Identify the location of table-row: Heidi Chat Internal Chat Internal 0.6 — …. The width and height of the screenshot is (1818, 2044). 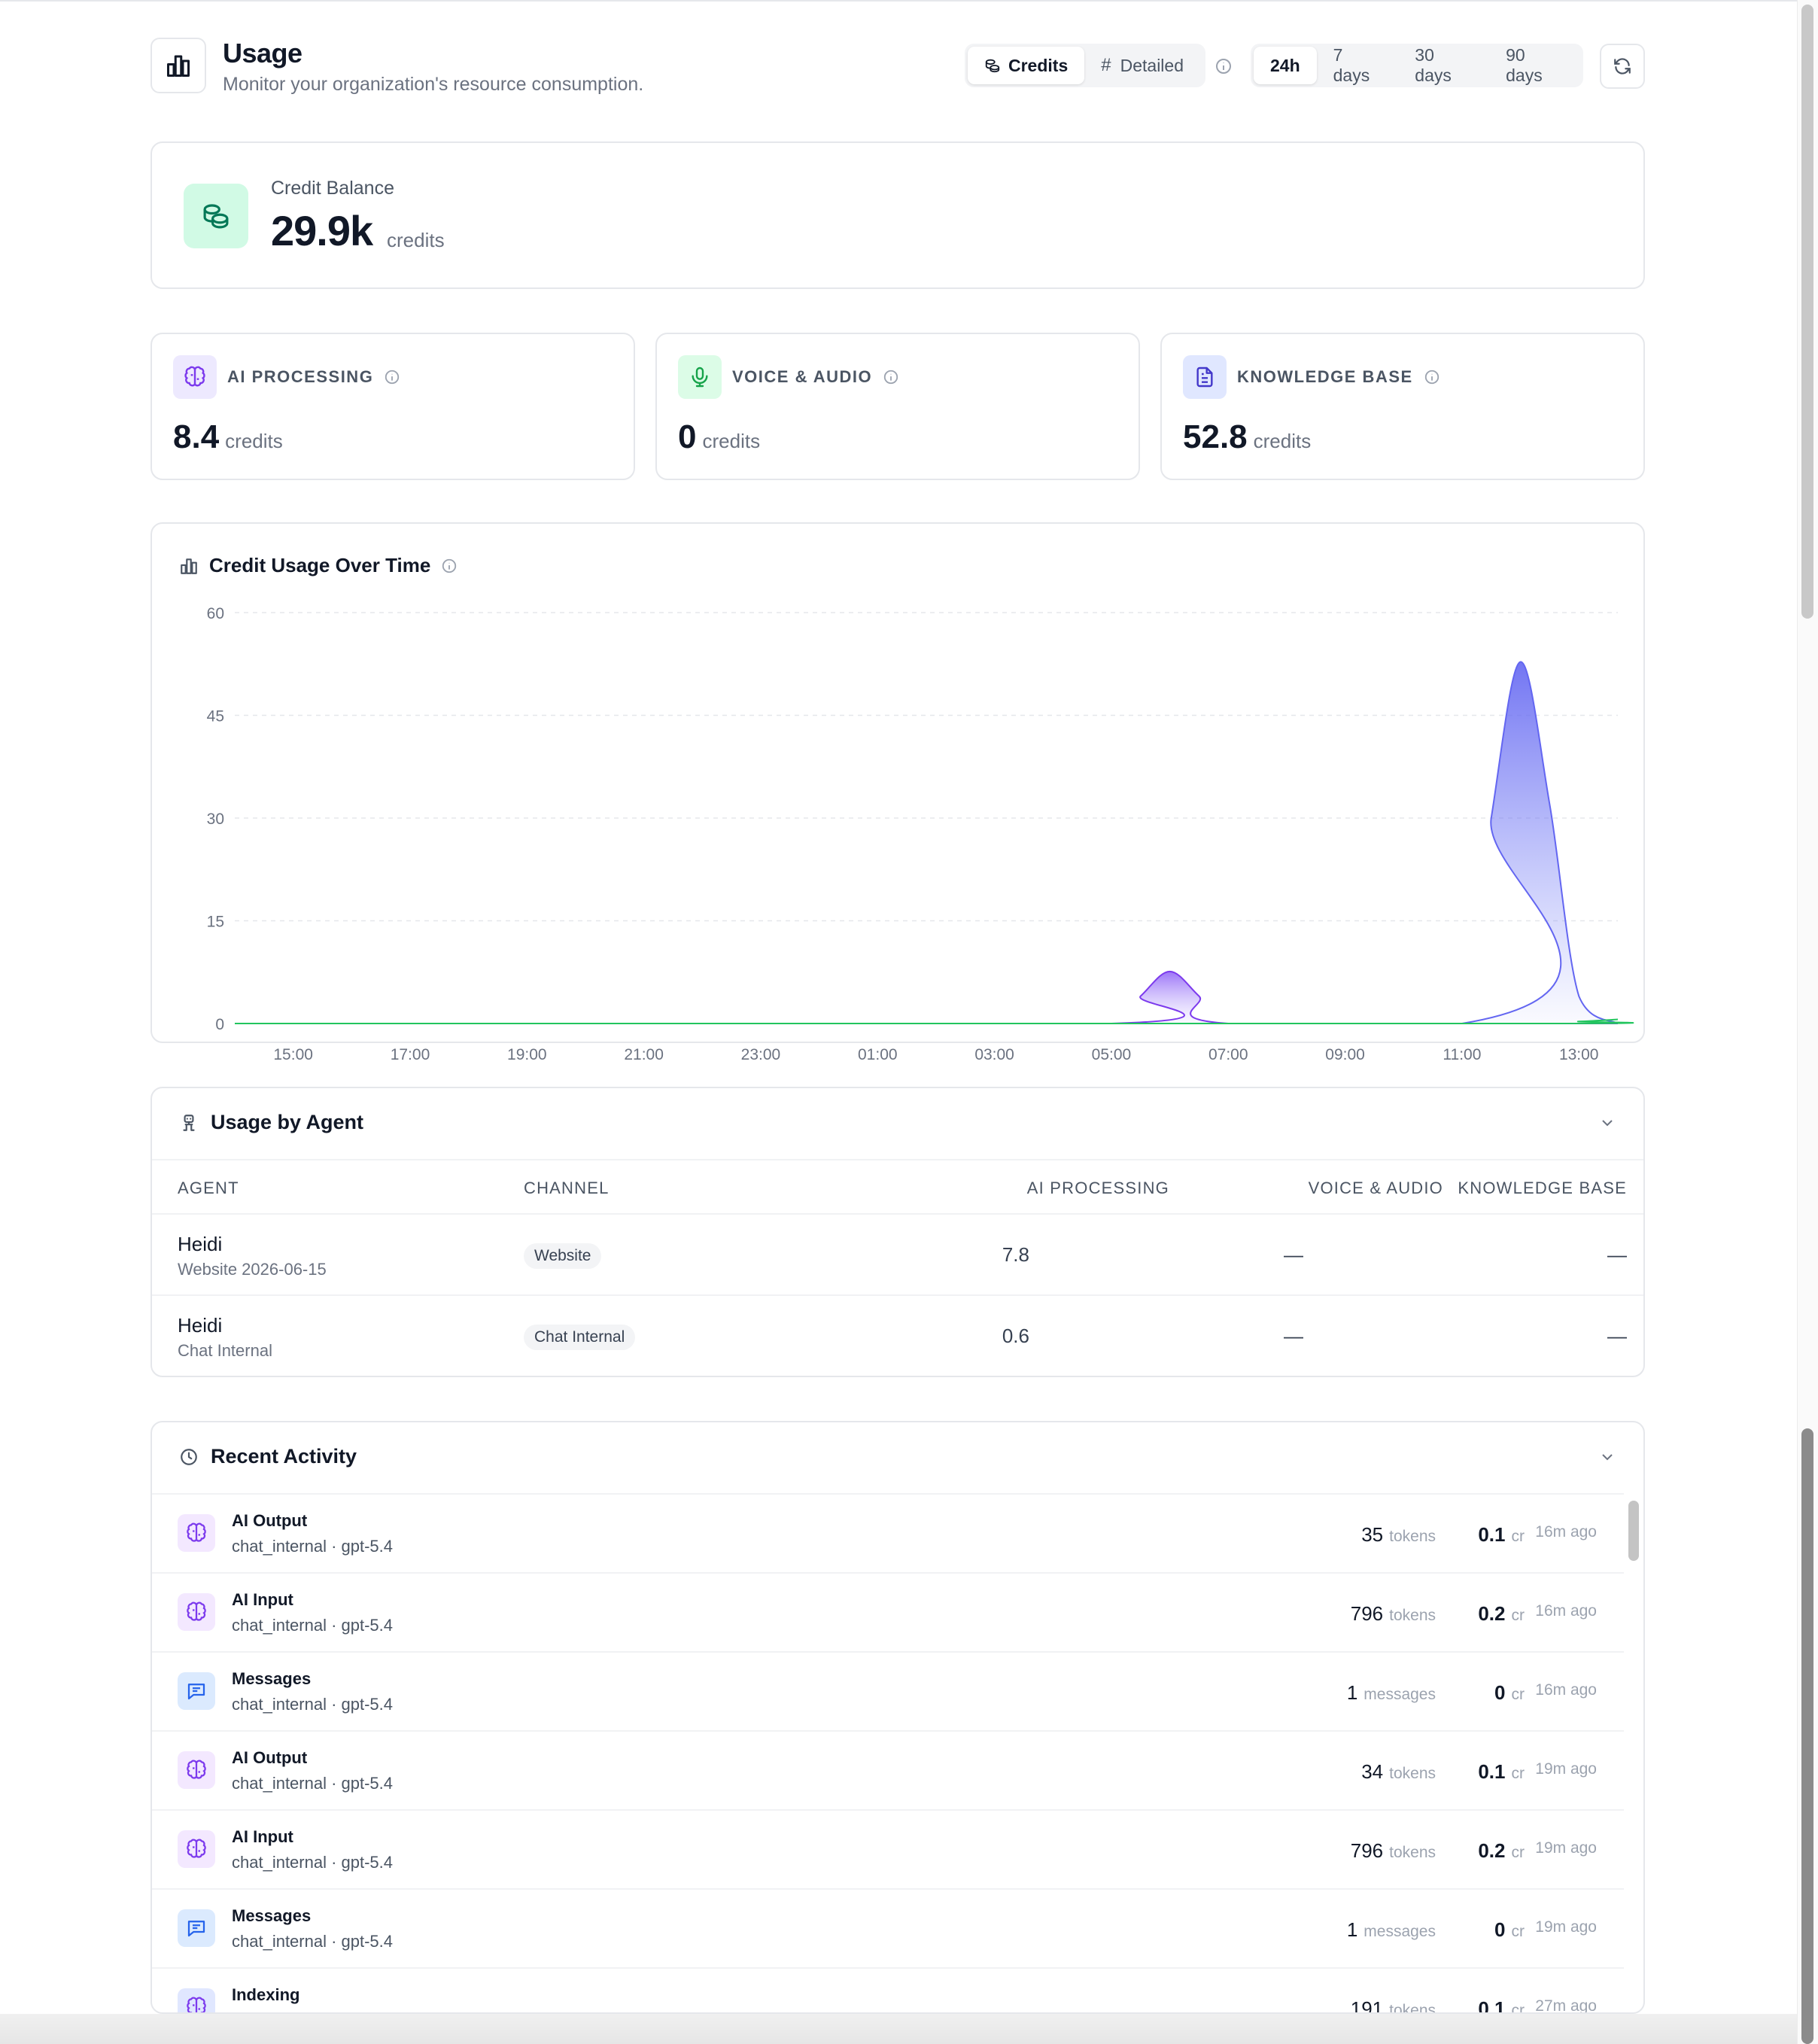
(898, 1336).